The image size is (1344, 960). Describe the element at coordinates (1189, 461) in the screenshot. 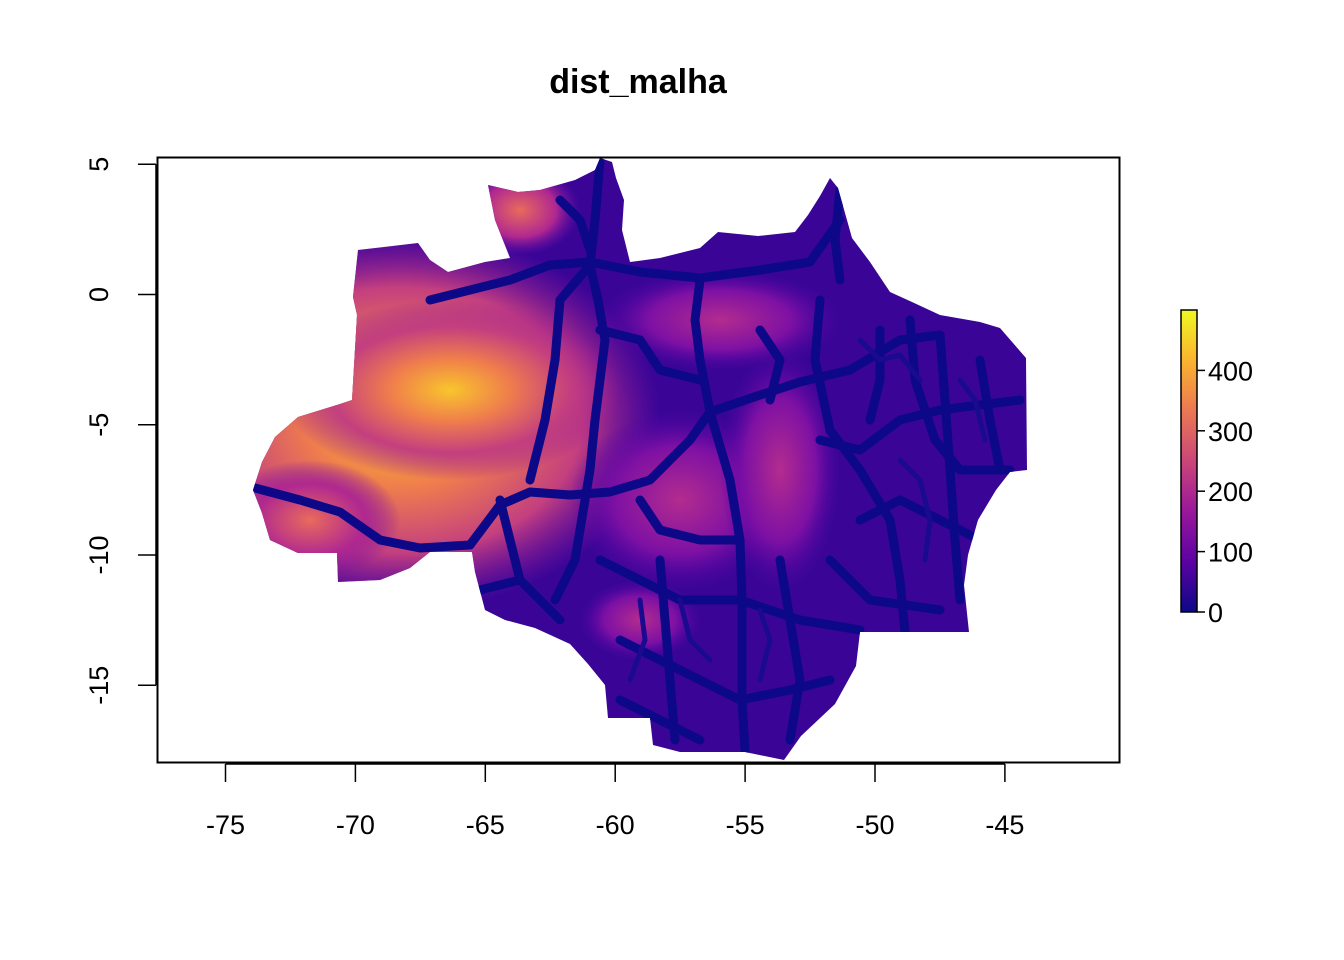

I see `colorbar-gradient` at that location.